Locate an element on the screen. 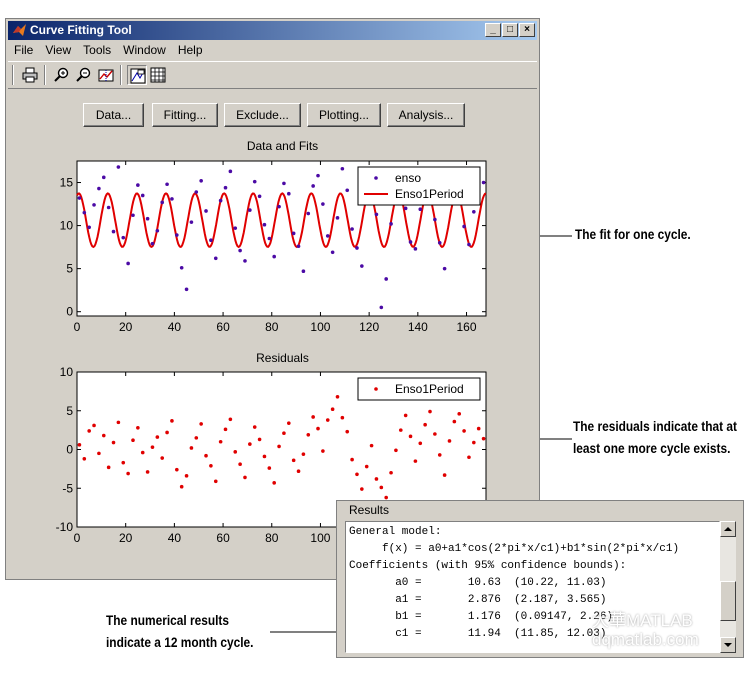 The width and height of the screenshot is (750, 673). menu-tools: Tools is located at coordinates (97, 50).